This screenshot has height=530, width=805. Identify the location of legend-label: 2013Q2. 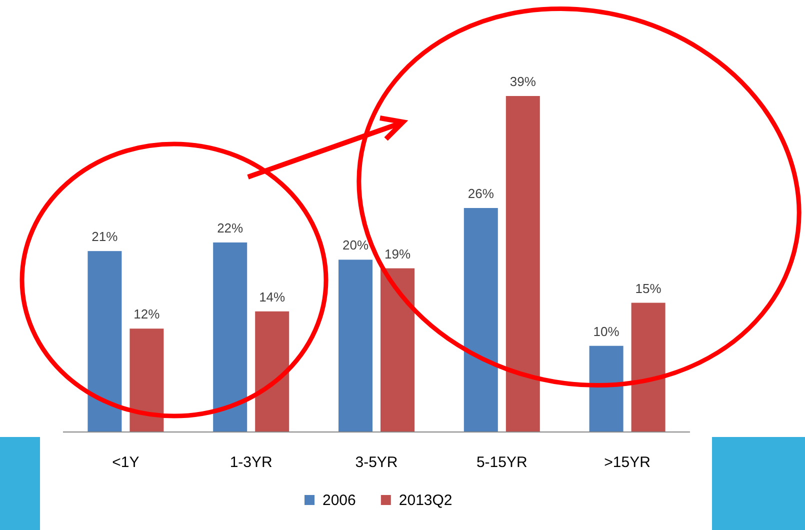
(425, 500).